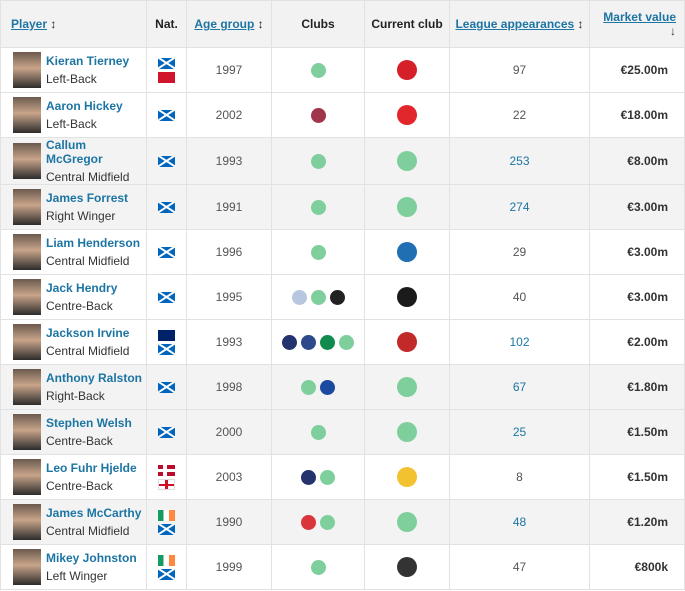 This screenshot has width=685, height=591. I want to click on player-name-link: Jack Hendry, so click(82, 288).